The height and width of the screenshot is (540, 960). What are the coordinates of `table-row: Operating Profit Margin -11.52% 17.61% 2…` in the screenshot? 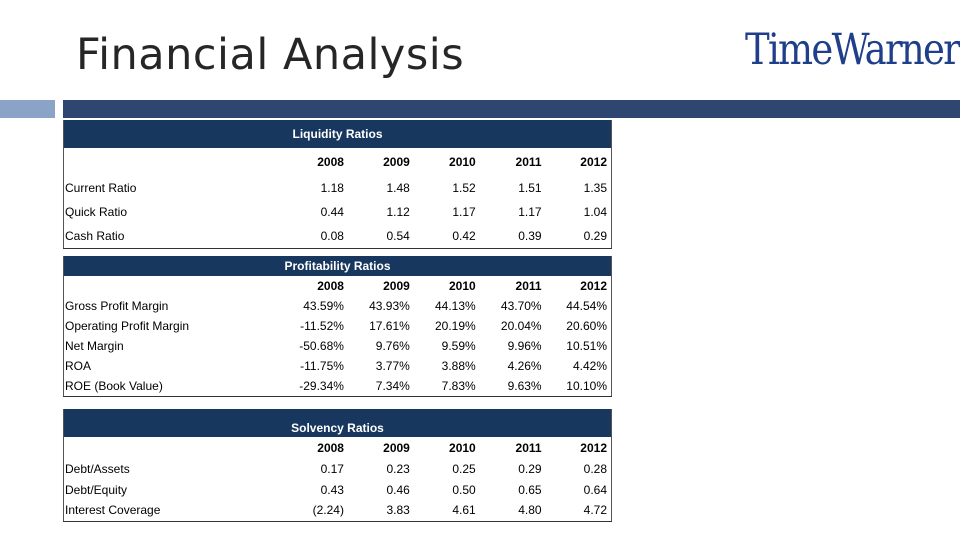 It's located at (338, 326).